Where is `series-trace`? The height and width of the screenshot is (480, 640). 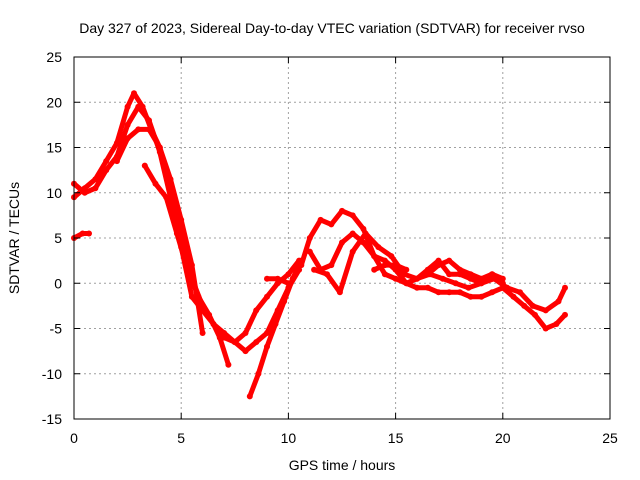
series-trace is located at coordinates (186, 265).